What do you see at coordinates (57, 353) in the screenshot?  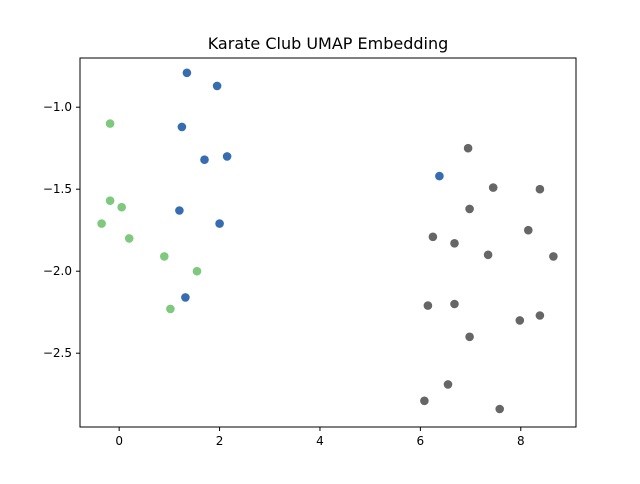 I see `y-tick-label: −2.5` at bounding box center [57, 353].